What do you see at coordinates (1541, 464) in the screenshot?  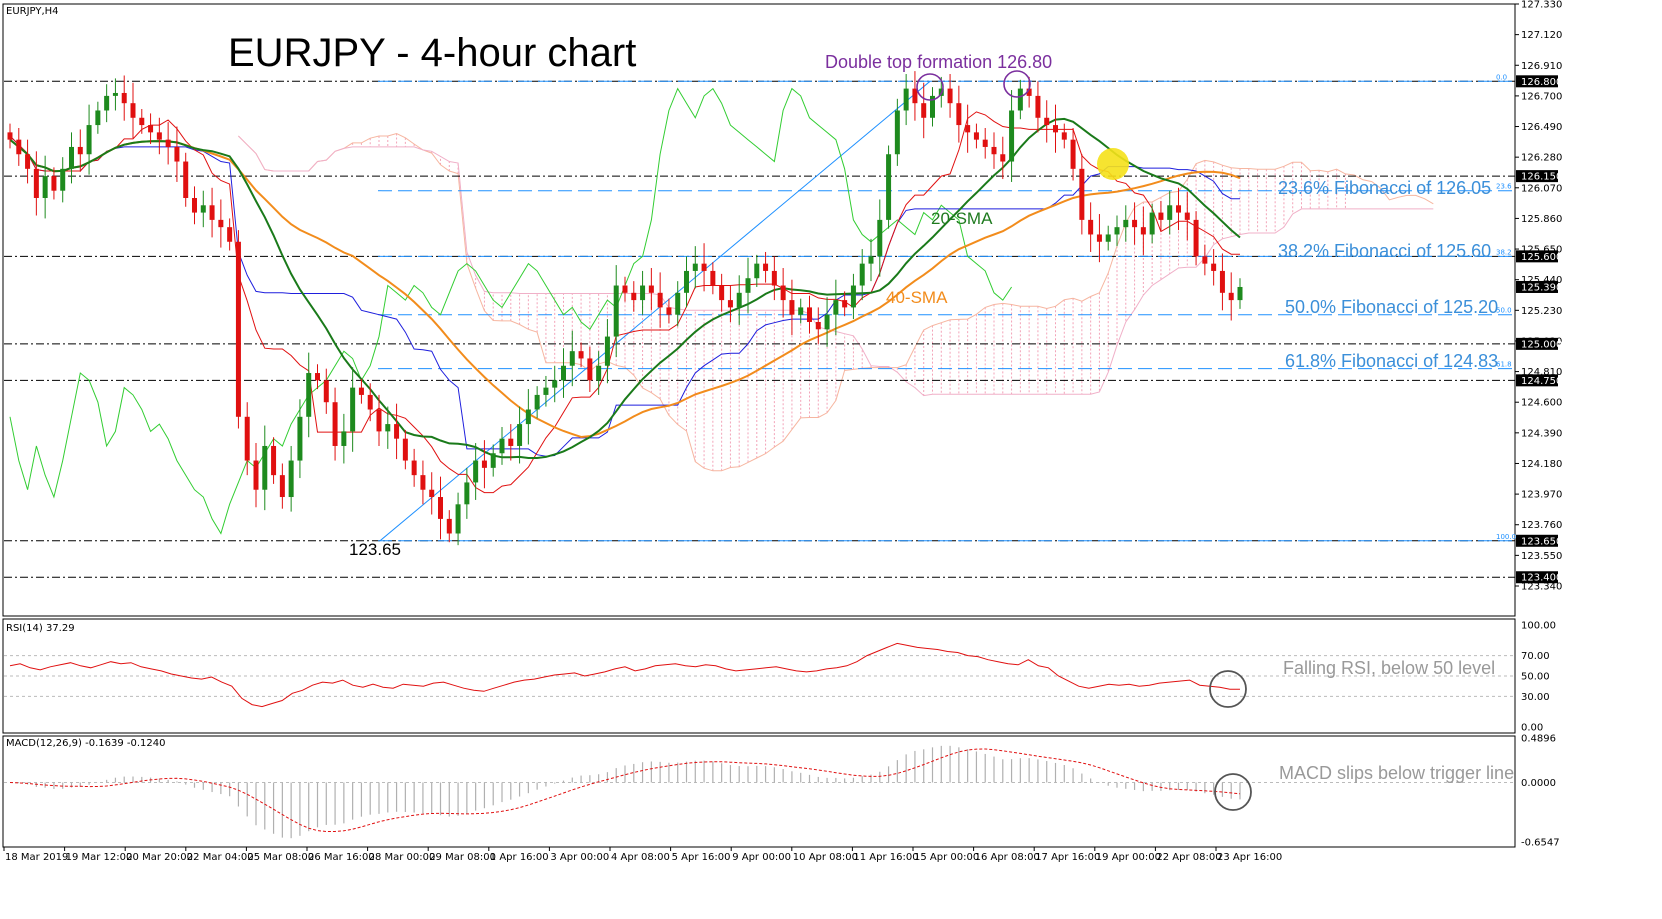 I see `price-tick-label: 124.180` at bounding box center [1541, 464].